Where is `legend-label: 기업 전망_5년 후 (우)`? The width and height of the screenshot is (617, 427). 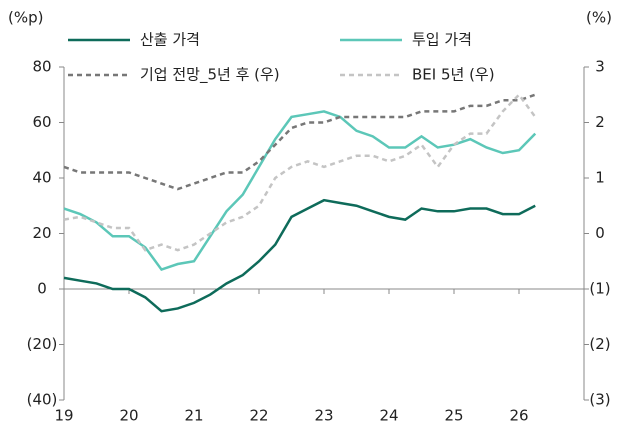
legend-label: 기업 전망_5년 후 (우) is located at coordinates (210, 75).